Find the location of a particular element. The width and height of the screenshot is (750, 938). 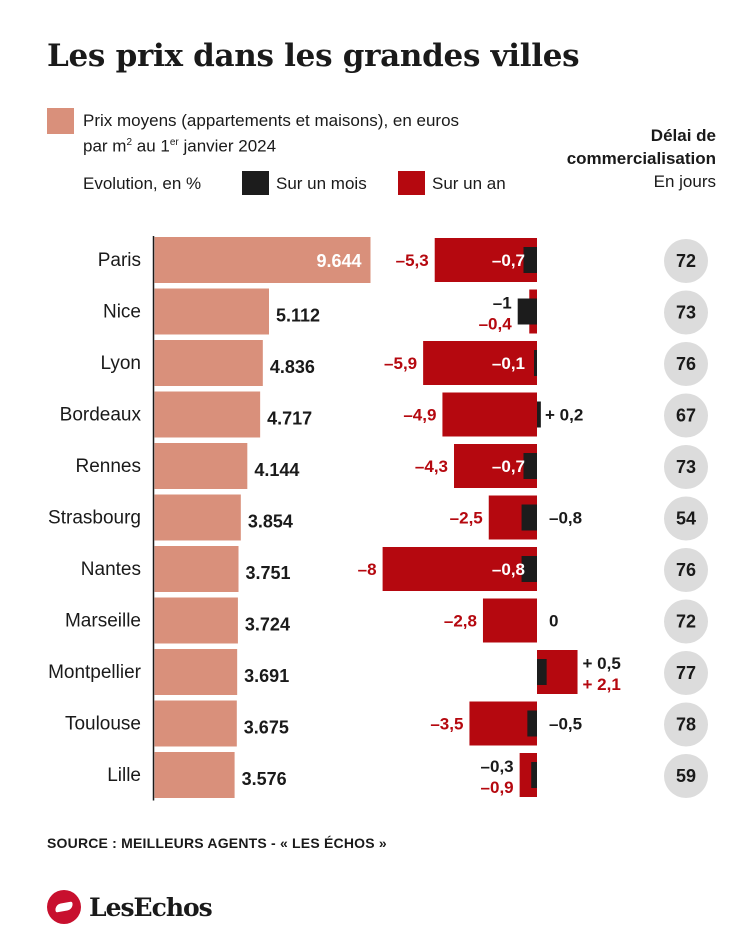

month-label-toulouse: –0,5 is located at coordinates (565, 724).